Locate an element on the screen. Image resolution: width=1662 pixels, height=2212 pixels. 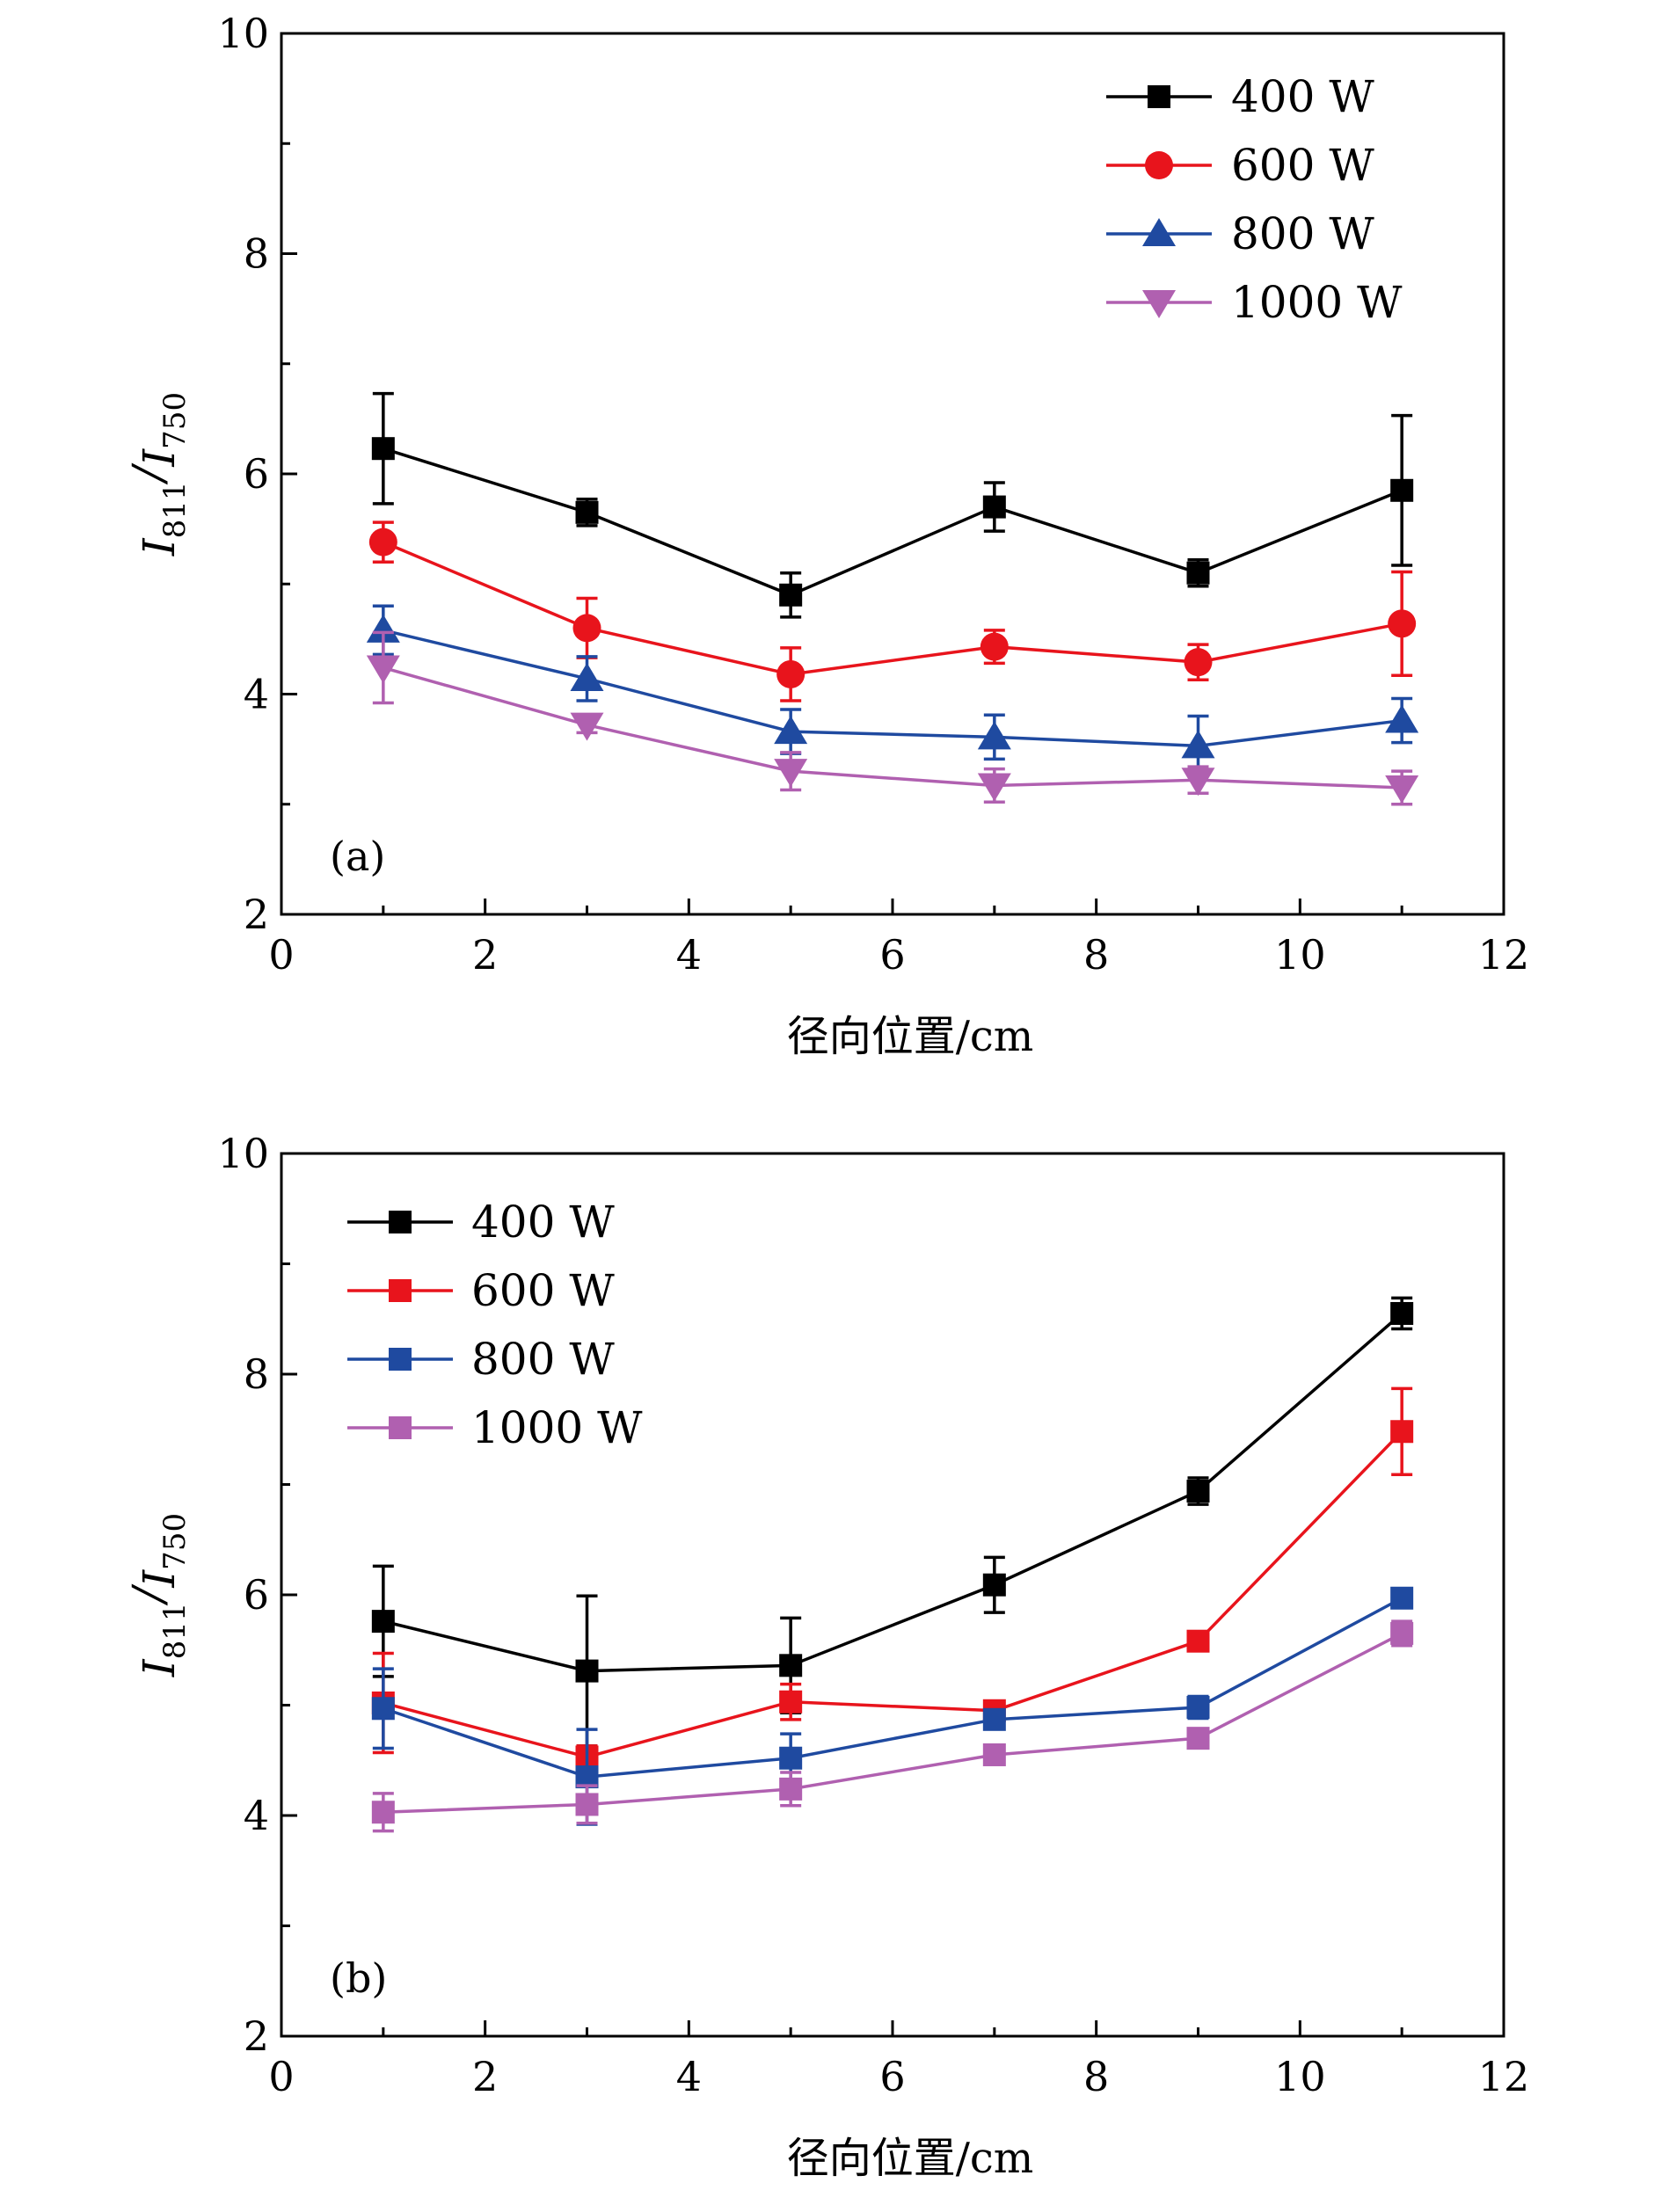
x-tick-label: 2 is located at coordinates (485, 2076).